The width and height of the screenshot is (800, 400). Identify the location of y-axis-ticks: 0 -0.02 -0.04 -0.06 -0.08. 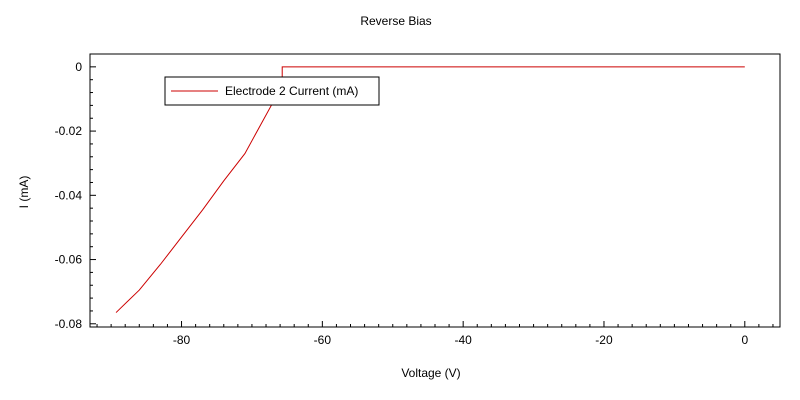
(75, 192).